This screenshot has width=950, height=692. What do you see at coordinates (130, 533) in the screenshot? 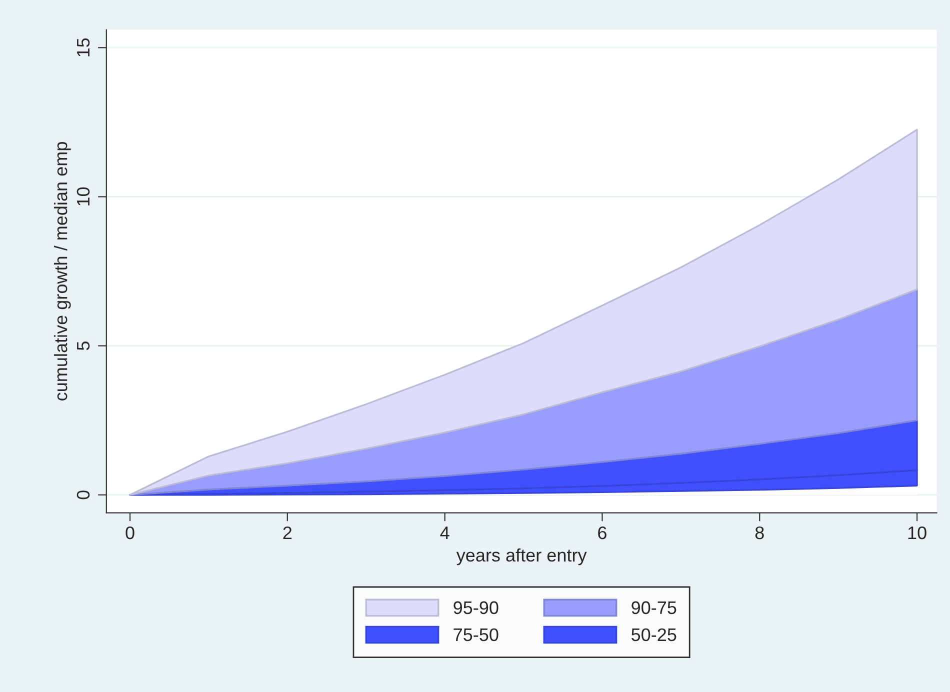
I see `x-tick-label: 0` at bounding box center [130, 533].